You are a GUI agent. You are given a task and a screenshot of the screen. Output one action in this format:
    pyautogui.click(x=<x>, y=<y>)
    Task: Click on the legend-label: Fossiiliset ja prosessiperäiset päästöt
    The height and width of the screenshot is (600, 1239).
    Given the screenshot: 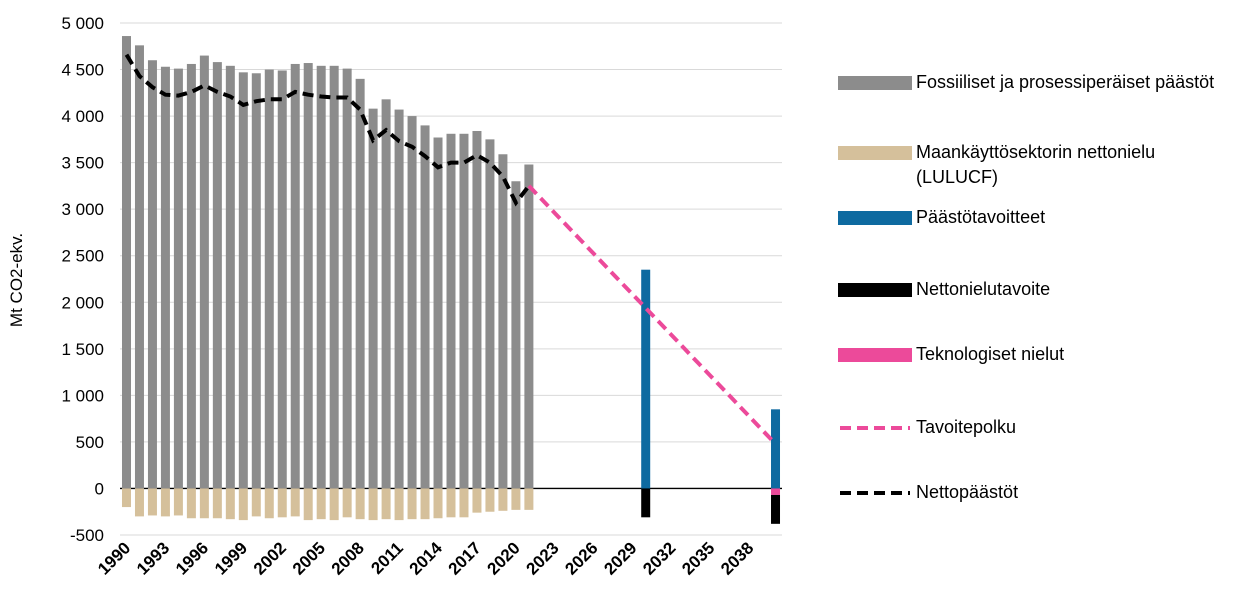 What is the action you would take?
    pyautogui.click(x=1065, y=82)
    